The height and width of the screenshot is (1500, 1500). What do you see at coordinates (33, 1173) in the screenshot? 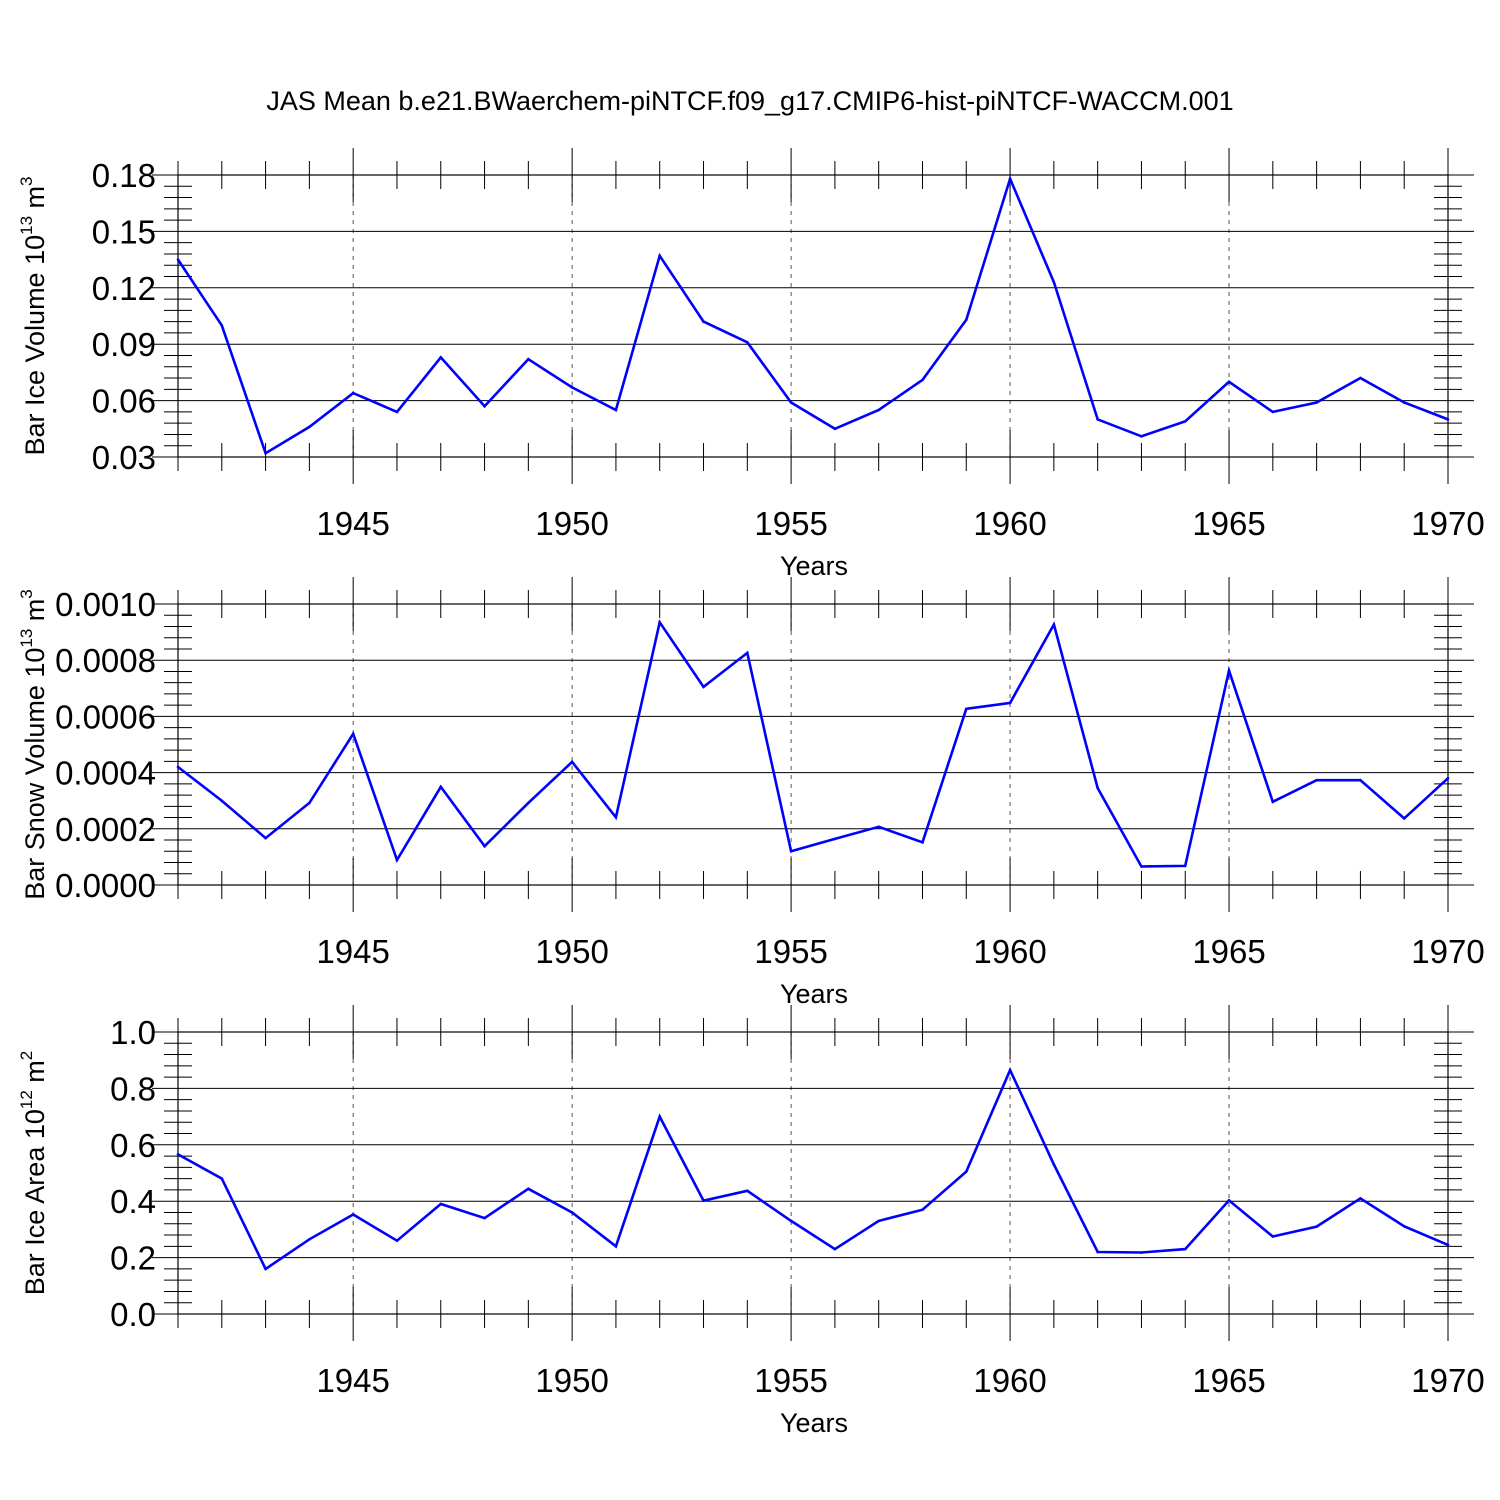
I see `y-axis-label: Bar Ice Area 1012 m2` at bounding box center [33, 1173].